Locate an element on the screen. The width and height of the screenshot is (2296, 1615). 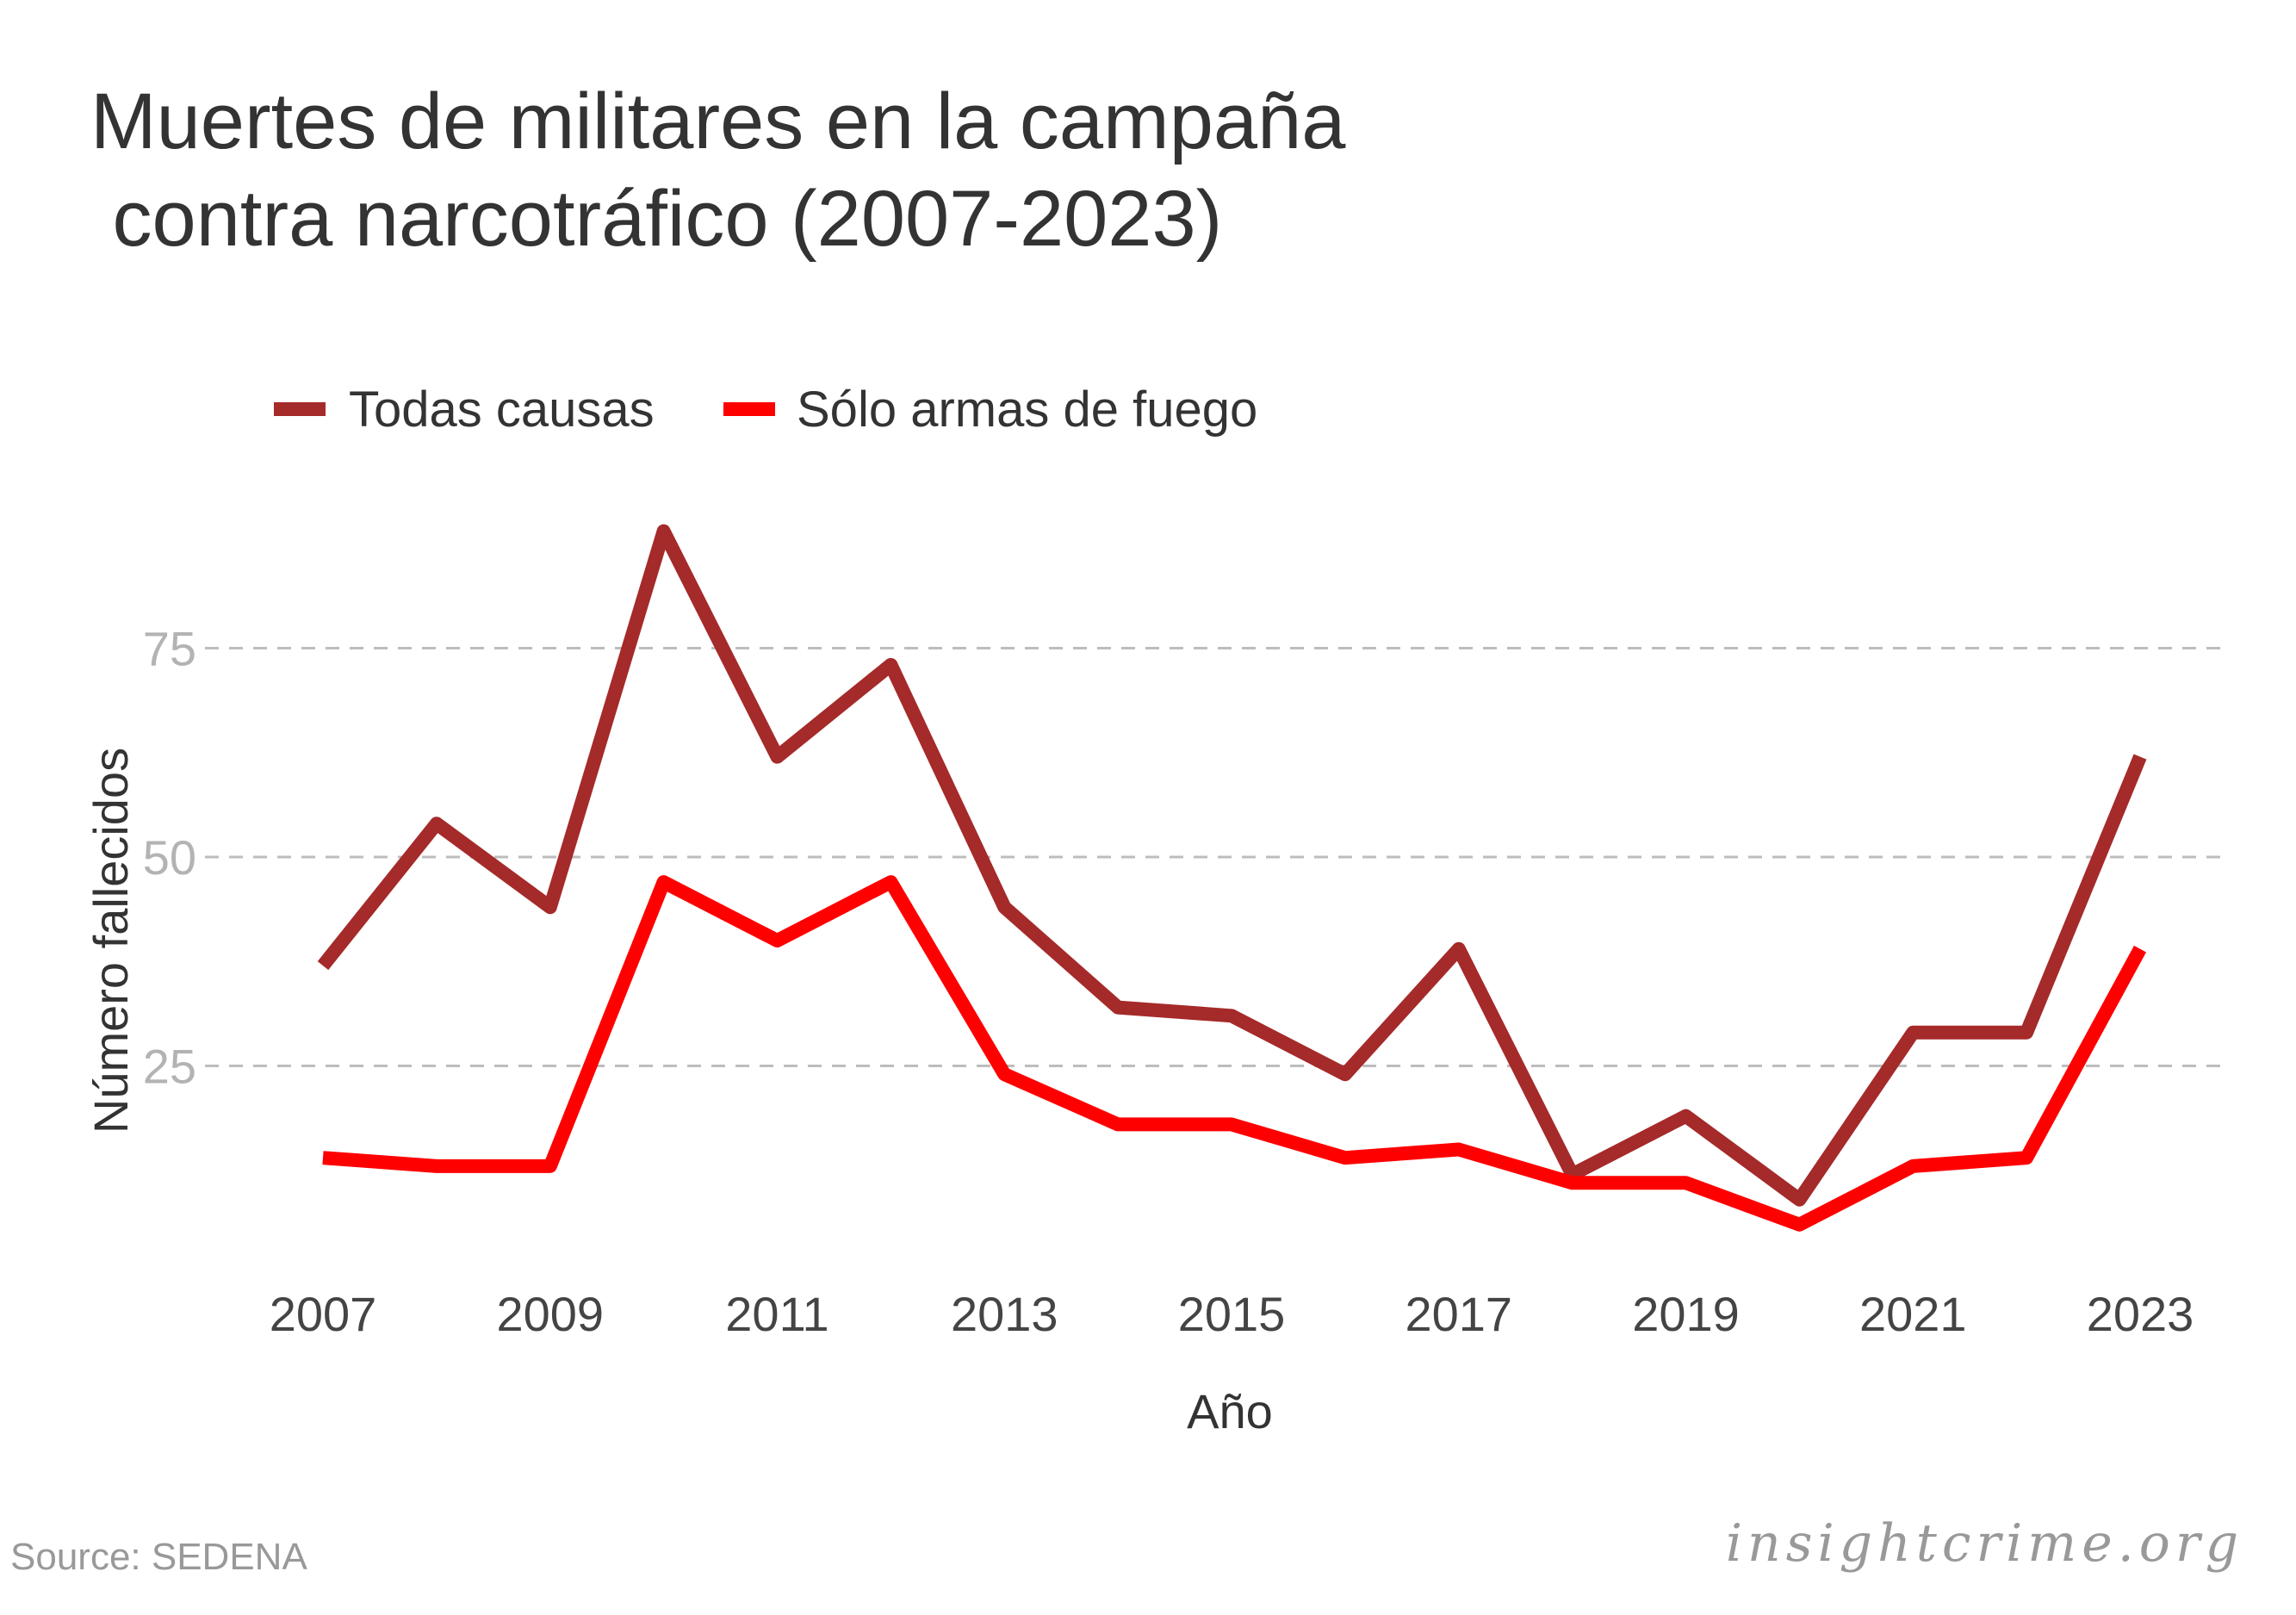
chart-title-line-2: contra narcotráfico (2007-2023) is located at coordinates (656, 219).